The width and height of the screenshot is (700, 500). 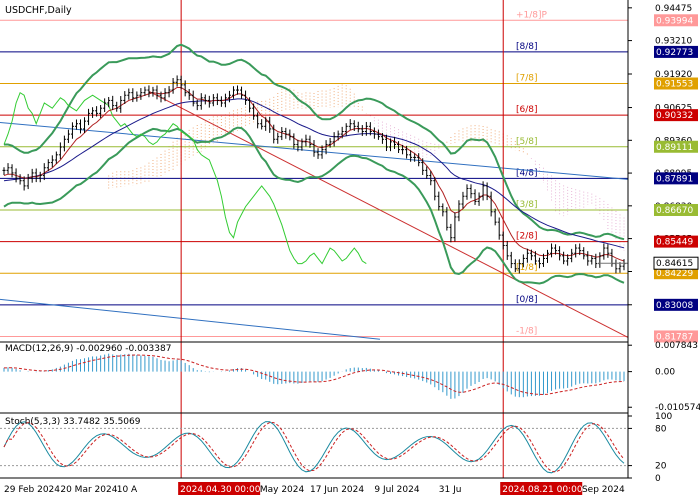 What do you see at coordinates (677, 408) in the screenshot?
I see `macd-tick-label: -0.010574` at bounding box center [677, 408].